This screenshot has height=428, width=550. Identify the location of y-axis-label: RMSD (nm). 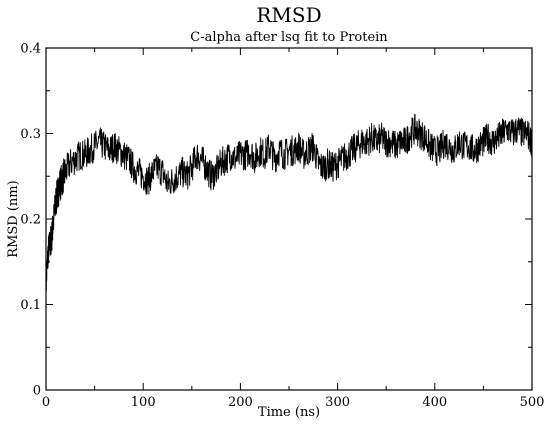
(13, 218).